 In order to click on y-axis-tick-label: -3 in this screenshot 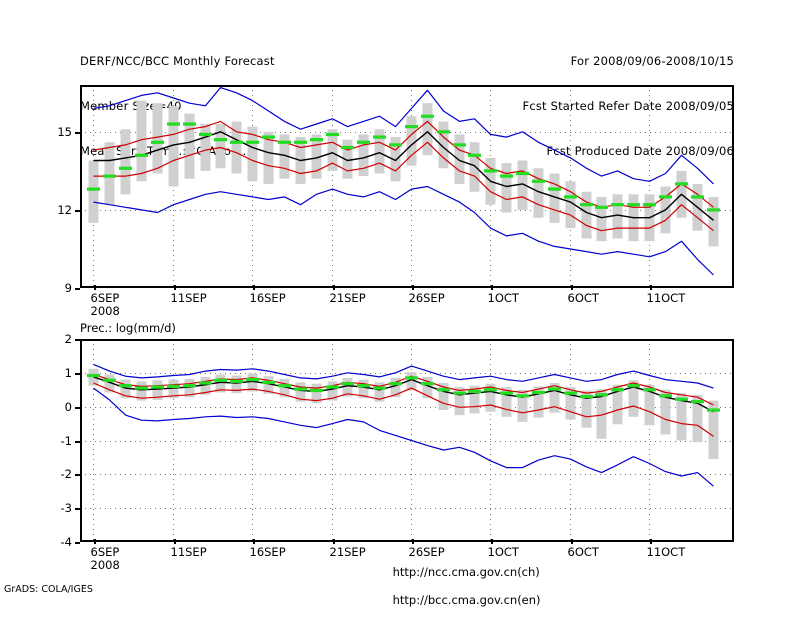, I will do `click(66, 508)`.